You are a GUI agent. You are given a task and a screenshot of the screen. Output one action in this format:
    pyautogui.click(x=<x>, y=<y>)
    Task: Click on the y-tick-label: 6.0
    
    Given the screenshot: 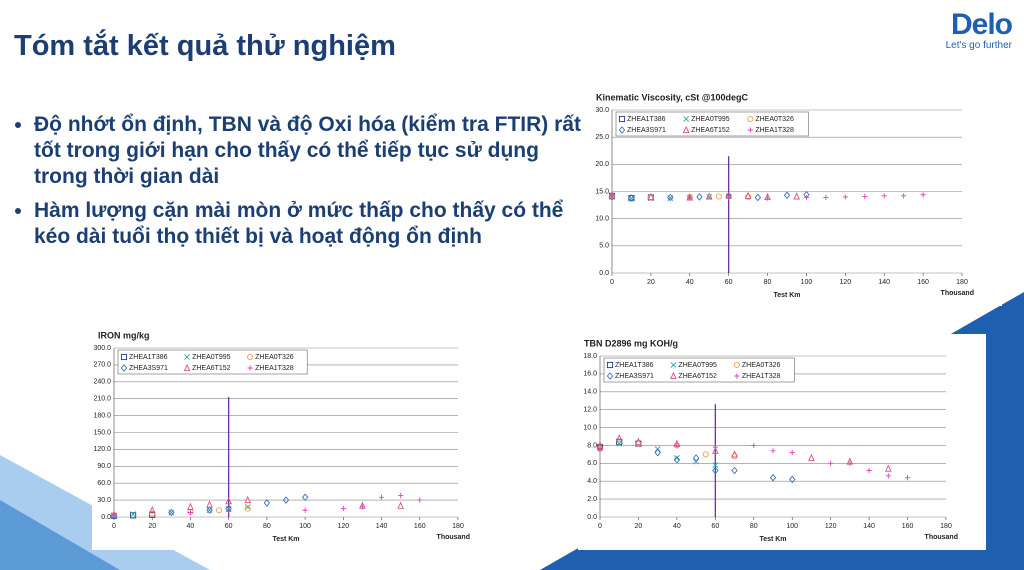 What is the action you would take?
    pyautogui.click(x=592, y=463)
    